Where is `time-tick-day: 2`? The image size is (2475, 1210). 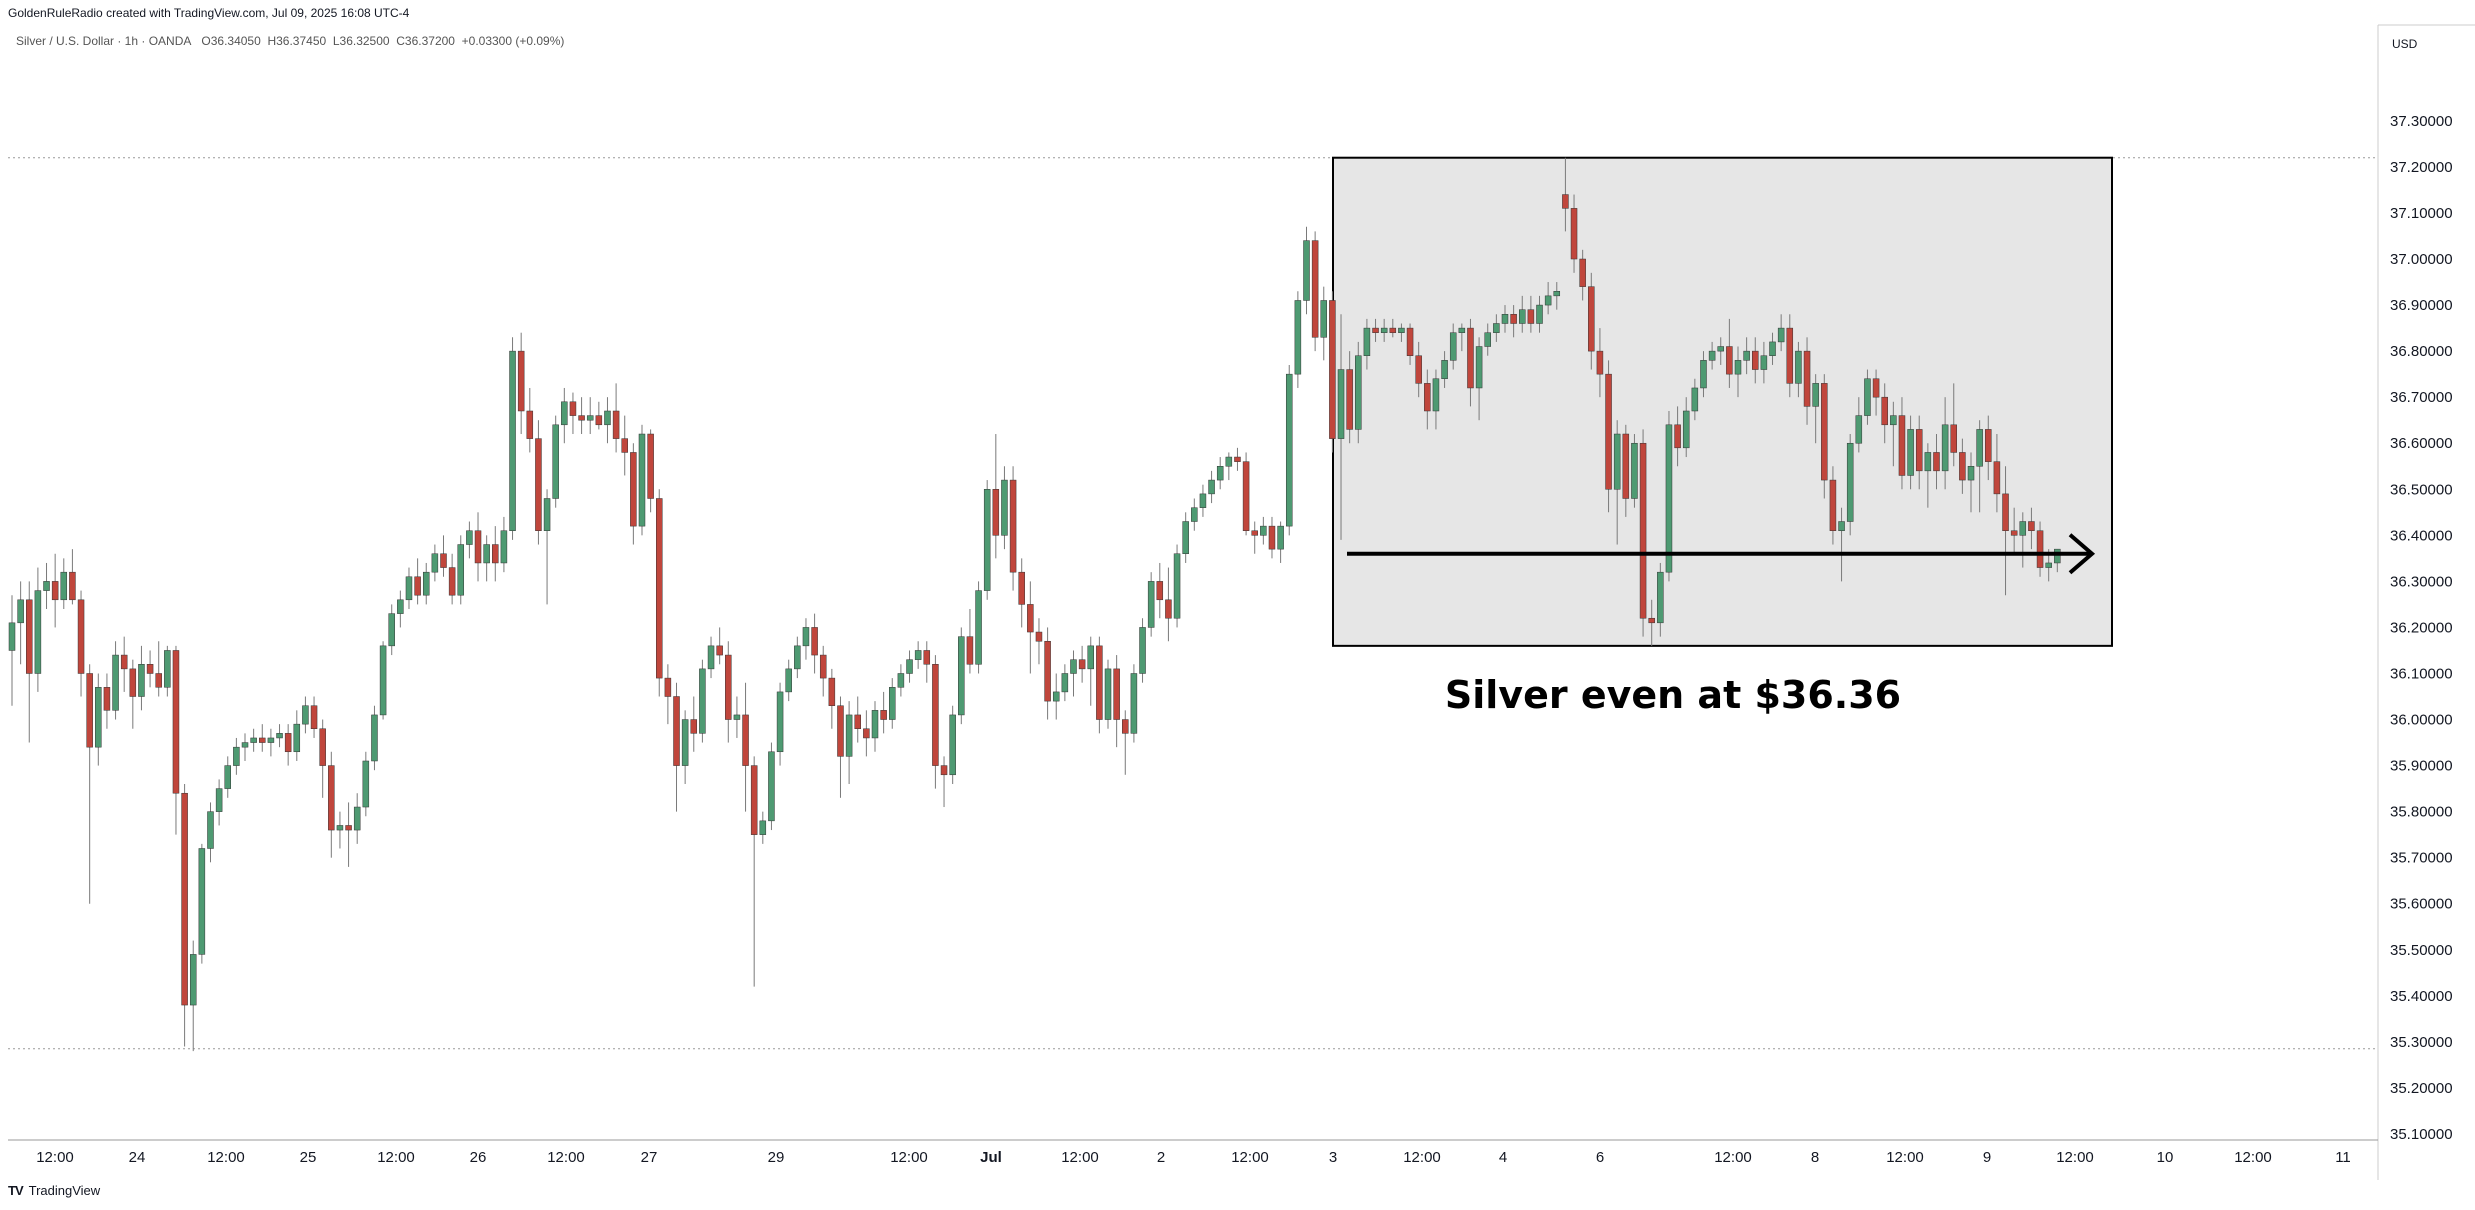
time-tick-day: 2 is located at coordinates (1161, 1157).